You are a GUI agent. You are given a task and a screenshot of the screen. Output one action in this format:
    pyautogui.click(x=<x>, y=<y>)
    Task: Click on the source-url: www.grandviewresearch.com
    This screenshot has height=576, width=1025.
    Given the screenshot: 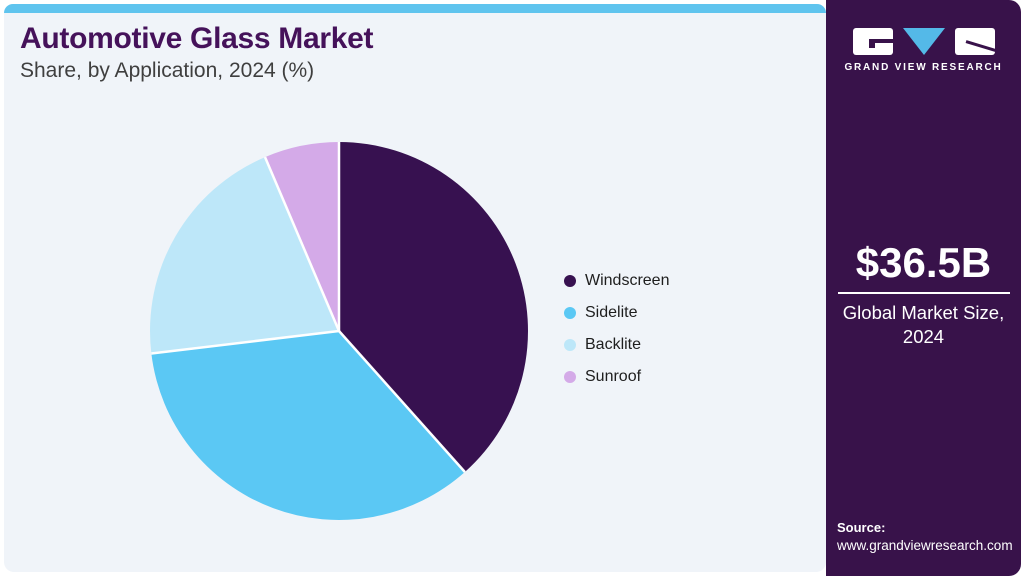 What is the action you would take?
    pyautogui.click(x=925, y=545)
    